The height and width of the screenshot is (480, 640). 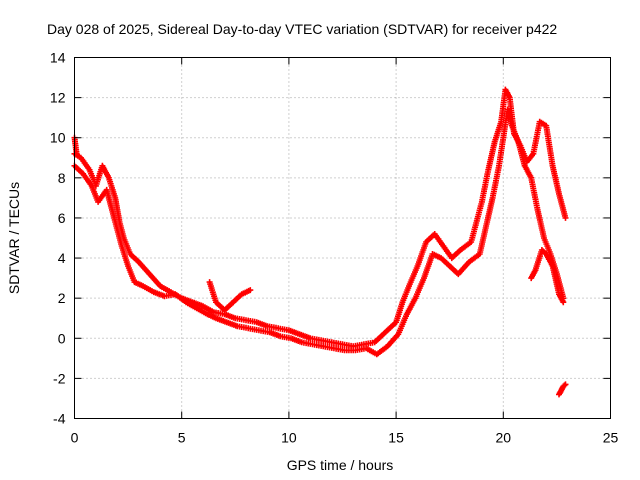 What do you see at coordinates (289, 438) in the screenshot?
I see `x-tick-label: 10` at bounding box center [289, 438].